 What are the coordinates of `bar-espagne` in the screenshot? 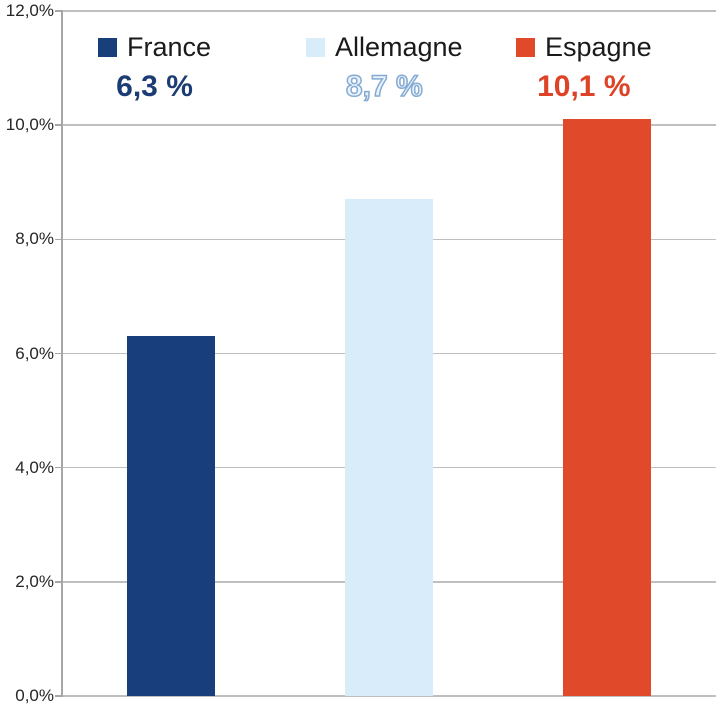 It's located at (607, 407).